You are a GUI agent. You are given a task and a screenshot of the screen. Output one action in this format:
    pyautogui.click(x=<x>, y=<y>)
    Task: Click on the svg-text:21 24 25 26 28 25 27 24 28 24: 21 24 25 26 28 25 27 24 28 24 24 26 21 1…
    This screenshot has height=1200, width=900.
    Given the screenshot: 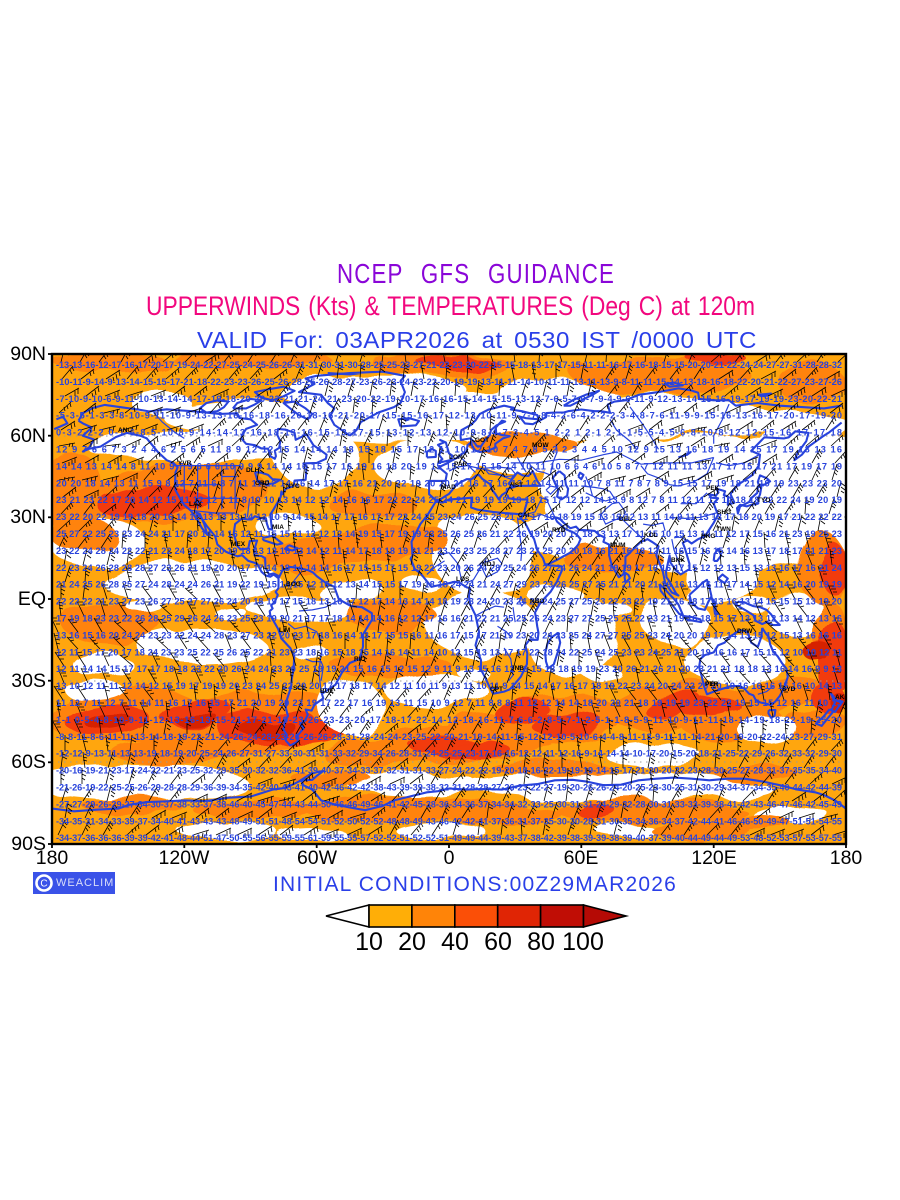 What is the action you would take?
    pyautogui.click(x=449, y=585)
    